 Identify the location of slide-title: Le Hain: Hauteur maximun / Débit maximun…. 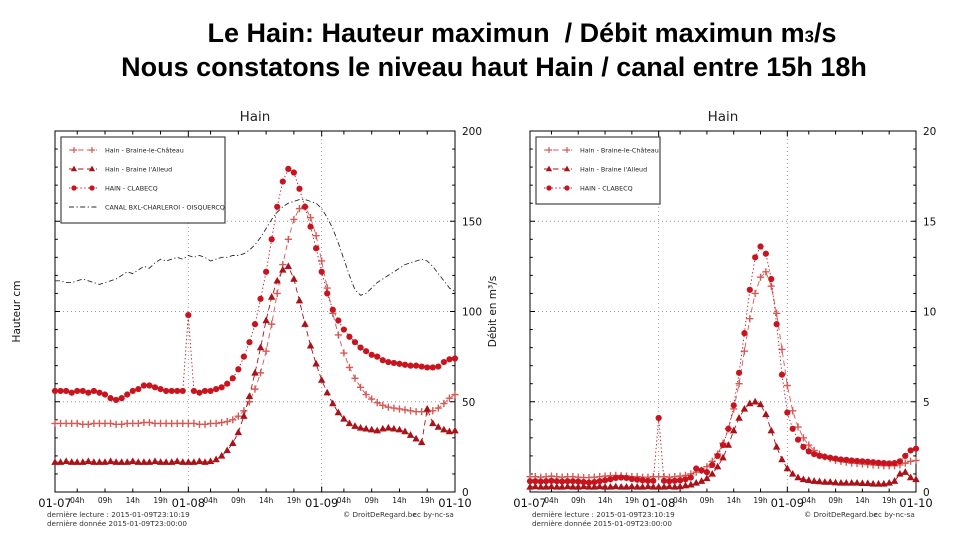
(480, 50).